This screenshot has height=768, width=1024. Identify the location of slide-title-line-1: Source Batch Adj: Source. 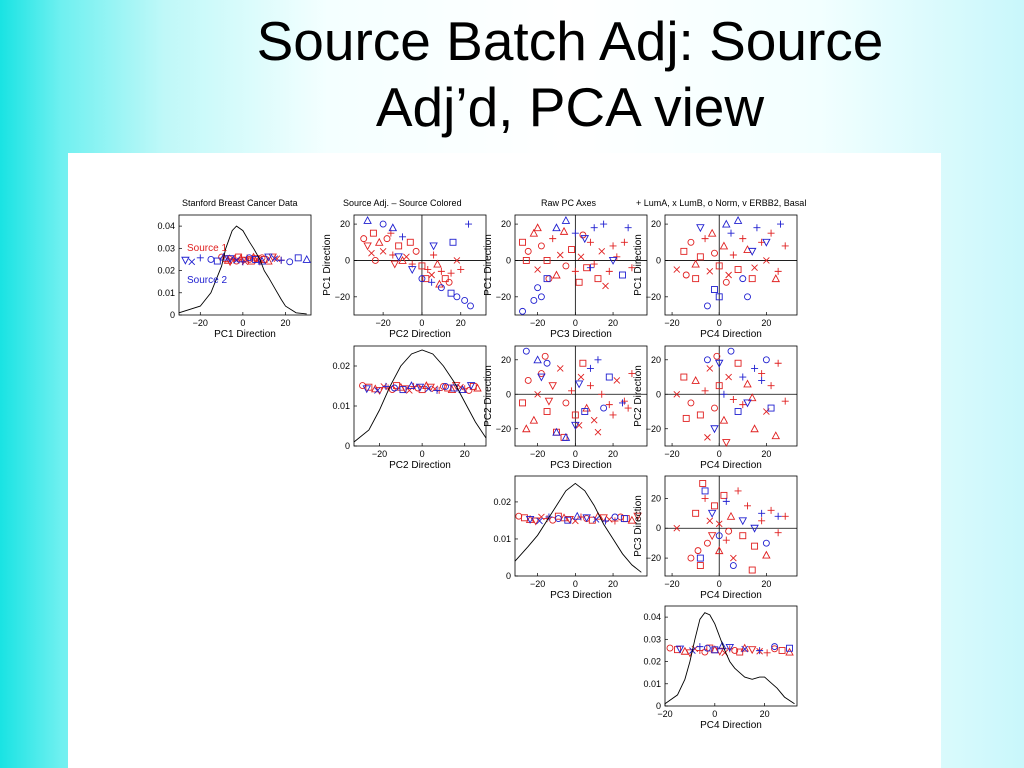
(570, 41).